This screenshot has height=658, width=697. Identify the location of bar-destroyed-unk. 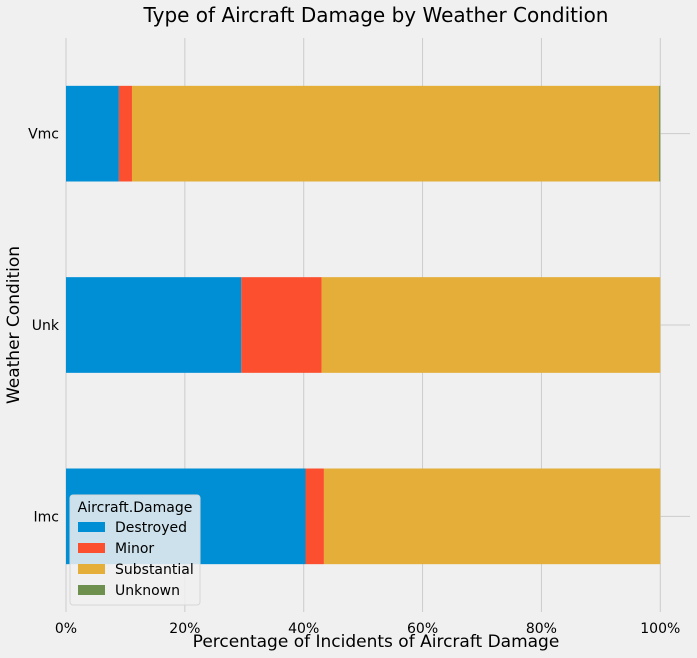
(154, 325).